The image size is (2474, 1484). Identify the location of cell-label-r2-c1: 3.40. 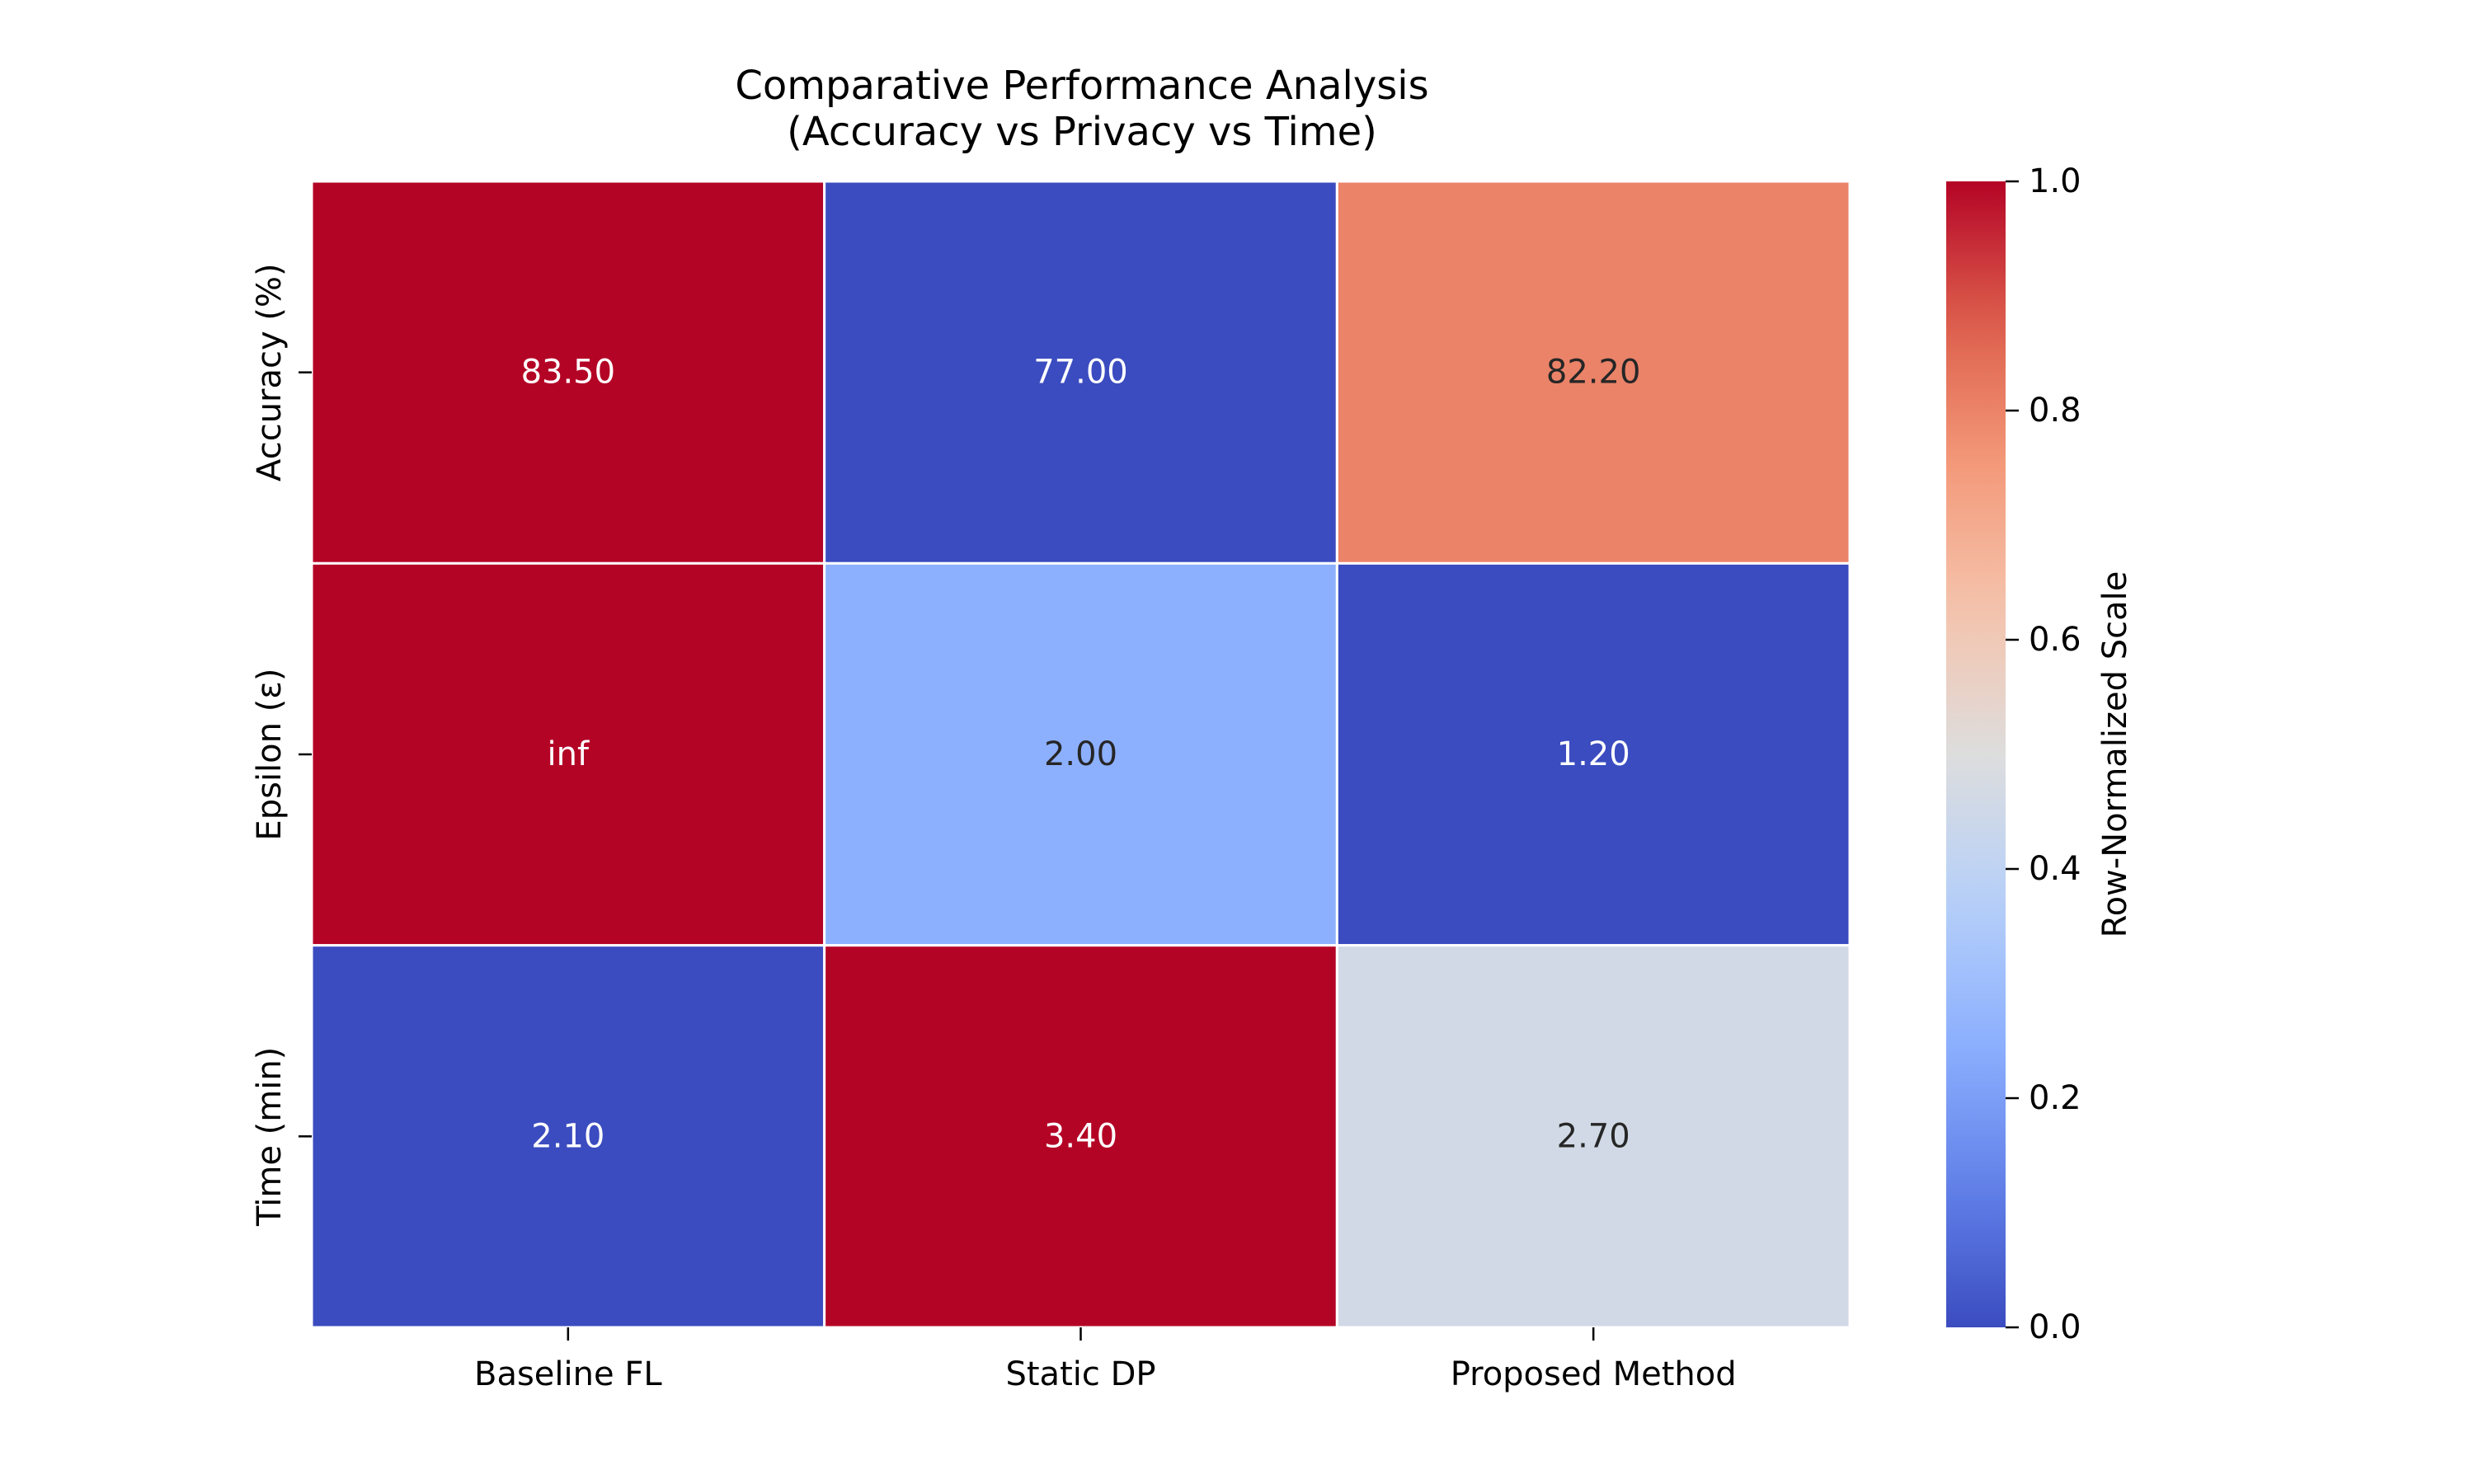
(1080, 1136).